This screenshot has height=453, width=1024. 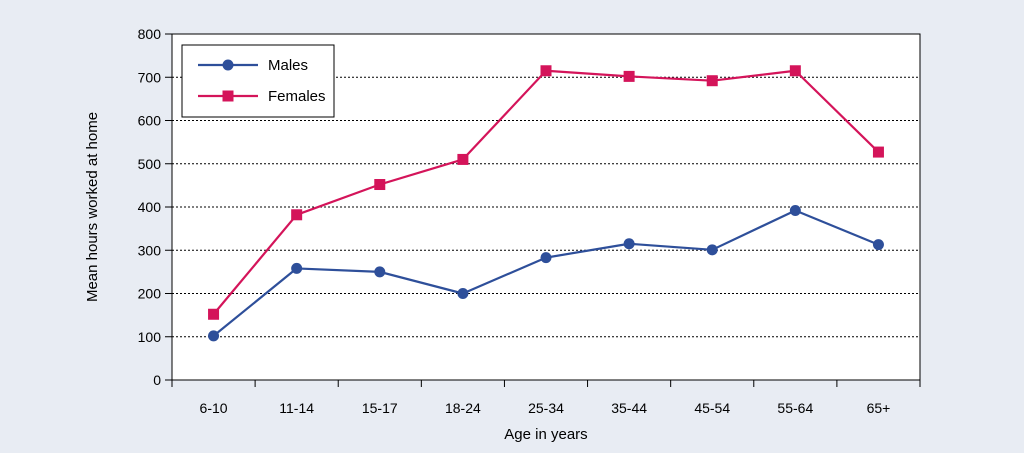 What do you see at coordinates (795, 408) in the screenshot?
I see `x-tick-label: 55-64` at bounding box center [795, 408].